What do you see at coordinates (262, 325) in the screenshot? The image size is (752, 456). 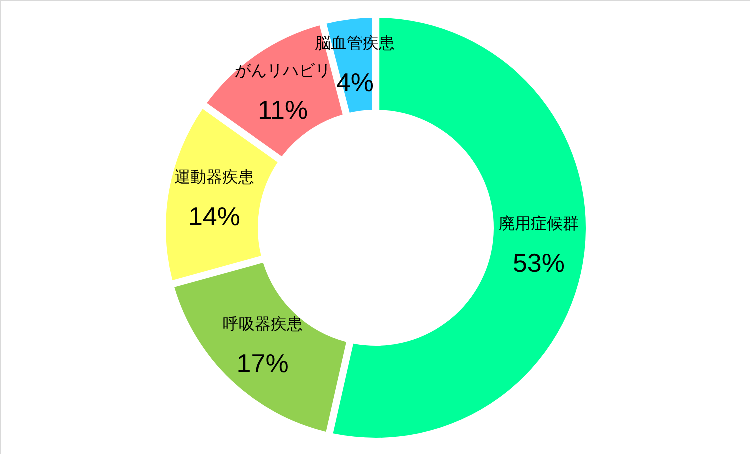 I see `slice-label: 呼吸器疾患` at bounding box center [262, 325].